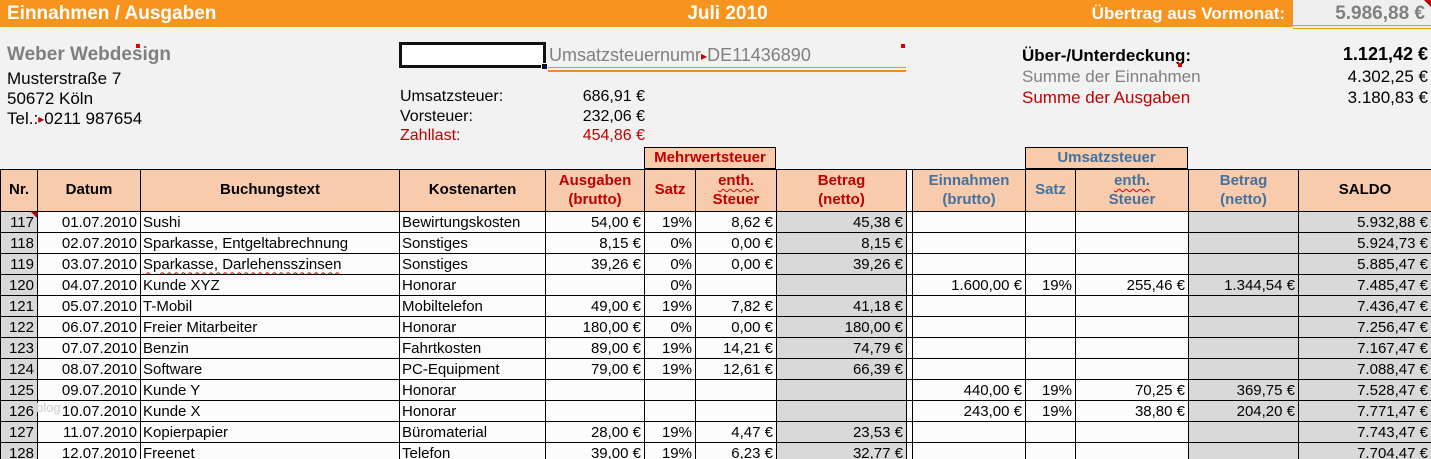  What do you see at coordinates (1107, 55) in the screenshot?
I see `coverage-label: Über-/Unterdeckung:` at bounding box center [1107, 55].